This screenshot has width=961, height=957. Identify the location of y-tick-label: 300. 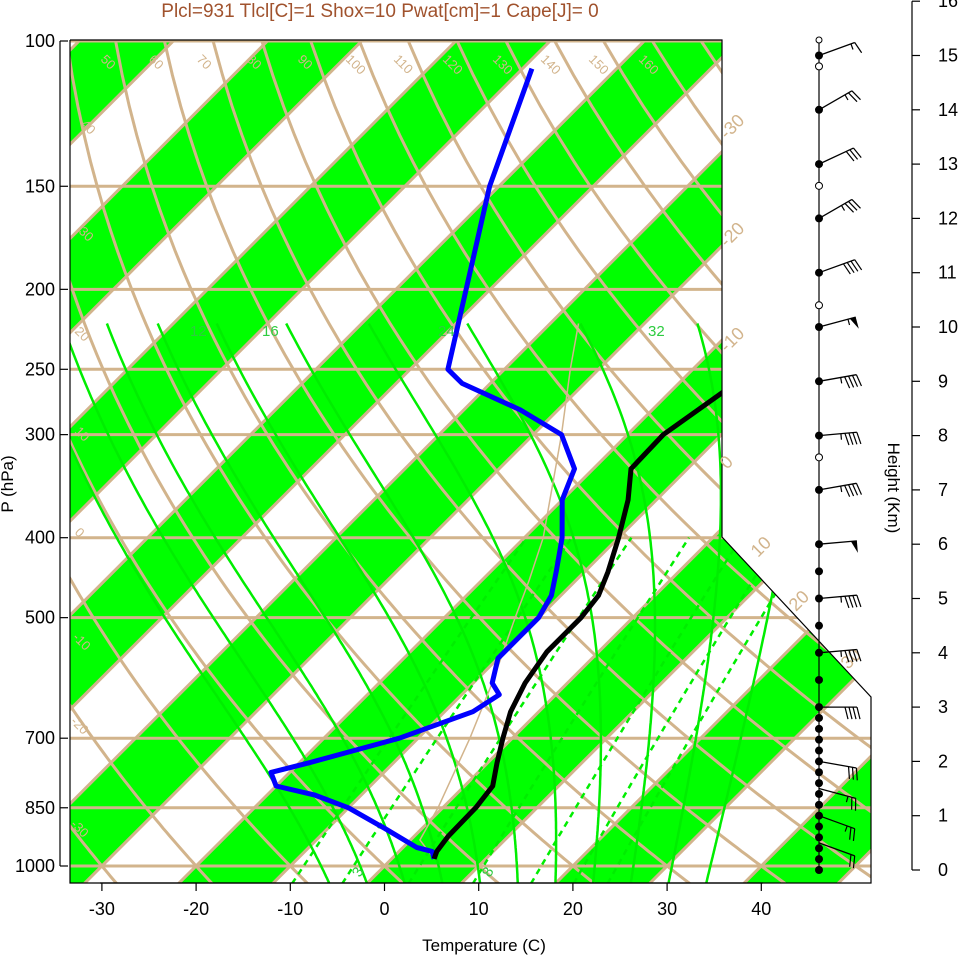
(40, 435).